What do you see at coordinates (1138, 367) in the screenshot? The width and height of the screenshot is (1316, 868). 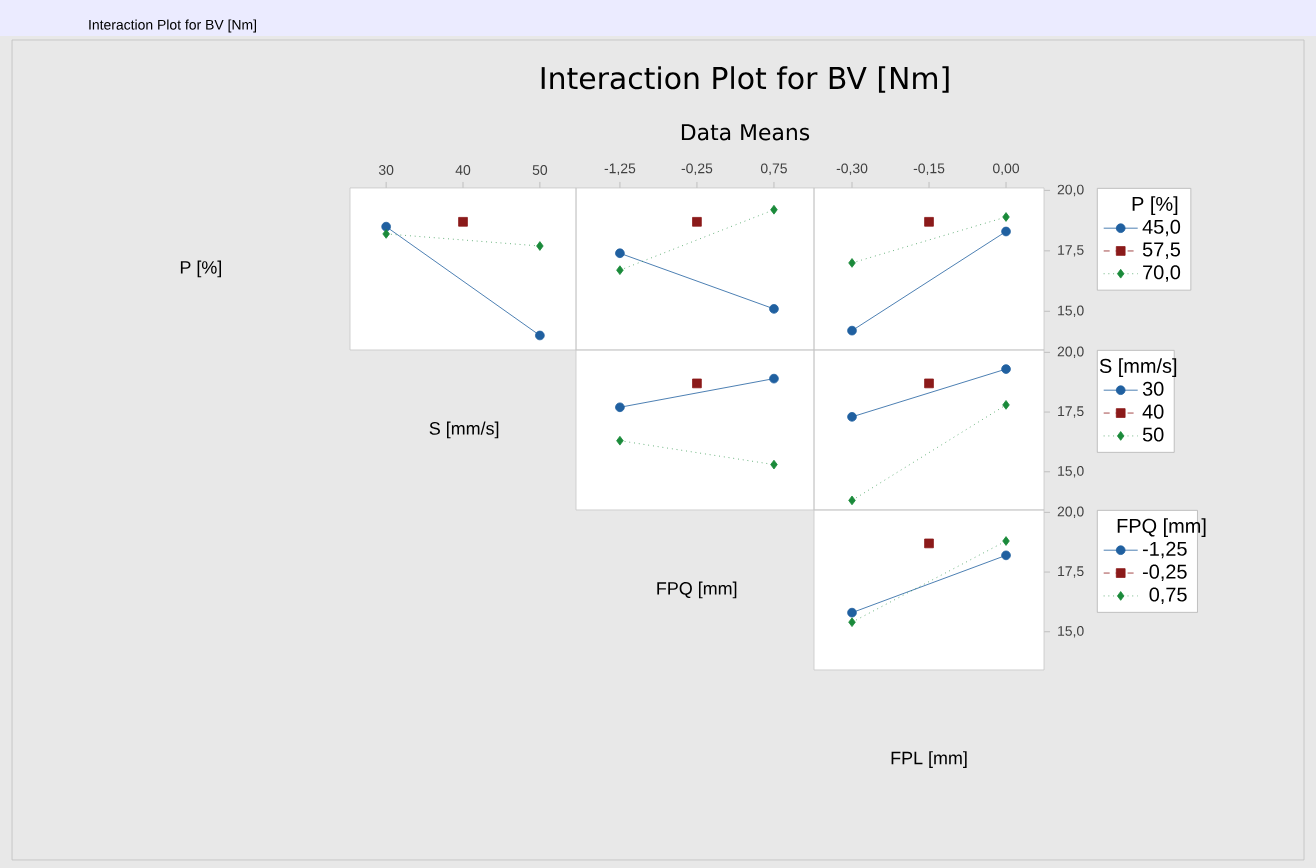 I see `legend-title: S [mm/s]` at bounding box center [1138, 367].